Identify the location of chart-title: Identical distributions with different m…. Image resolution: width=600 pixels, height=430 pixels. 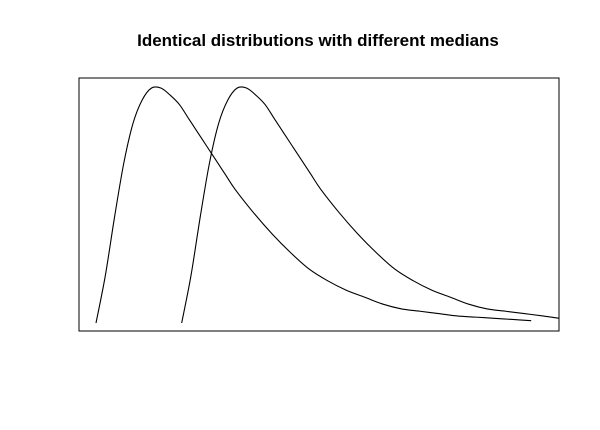
(318, 40).